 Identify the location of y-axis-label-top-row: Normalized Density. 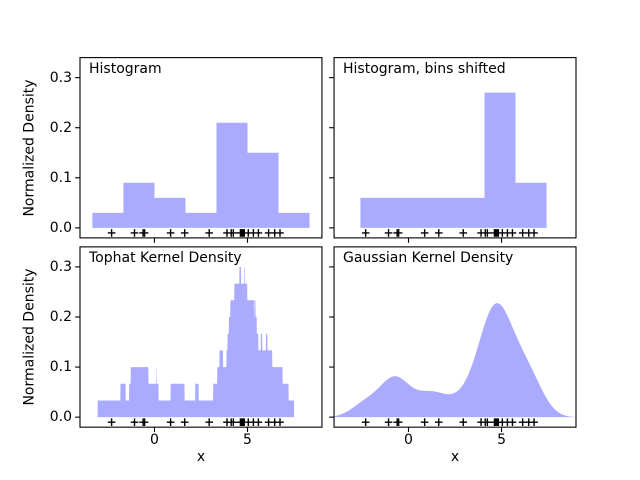
(30, 148).